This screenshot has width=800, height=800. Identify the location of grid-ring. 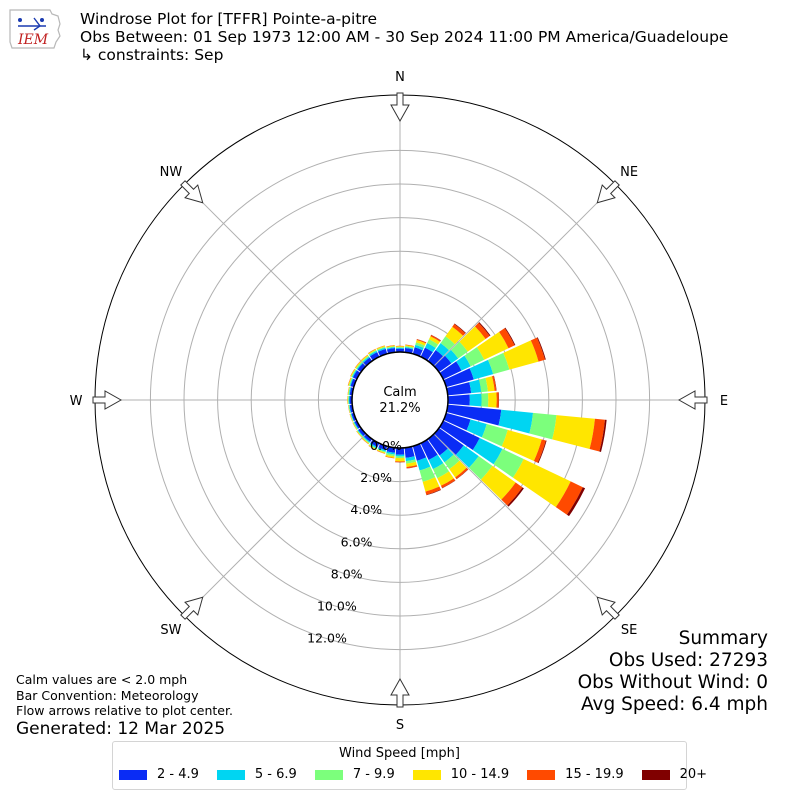
(400, 400).